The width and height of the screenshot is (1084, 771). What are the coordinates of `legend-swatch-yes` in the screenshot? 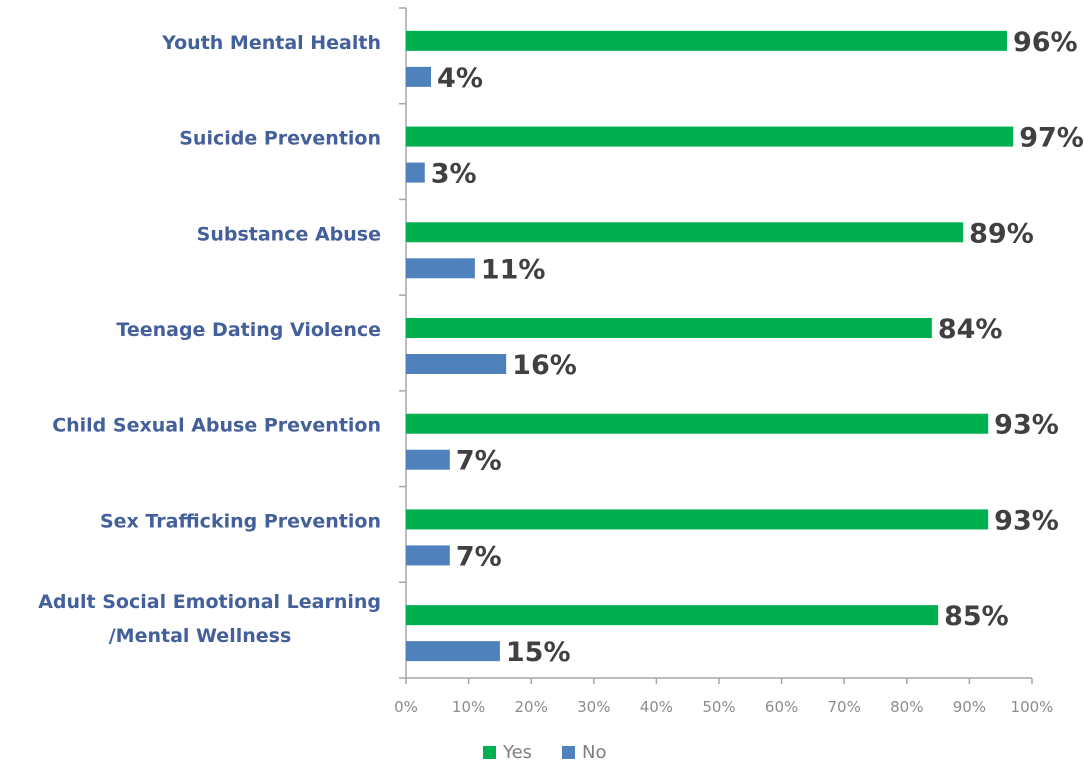 It's located at (489, 752).